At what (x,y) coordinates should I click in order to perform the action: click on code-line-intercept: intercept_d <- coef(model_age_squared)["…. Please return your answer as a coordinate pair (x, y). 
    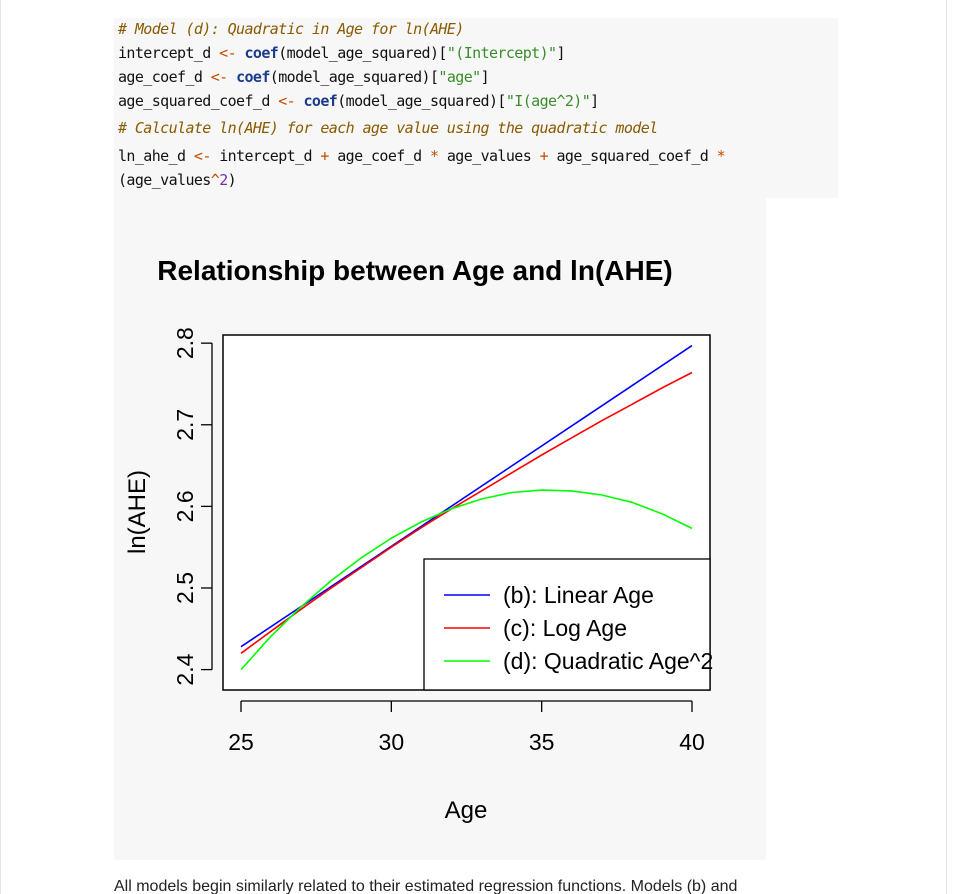
    Looking at the image, I should click on (342, 53).